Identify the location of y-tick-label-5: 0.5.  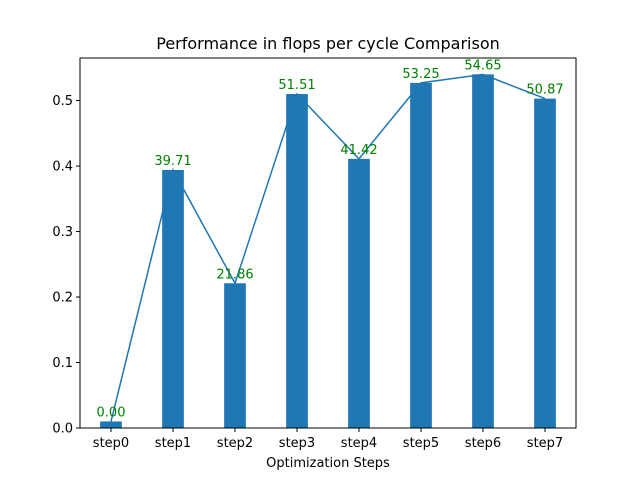
(62, 101).